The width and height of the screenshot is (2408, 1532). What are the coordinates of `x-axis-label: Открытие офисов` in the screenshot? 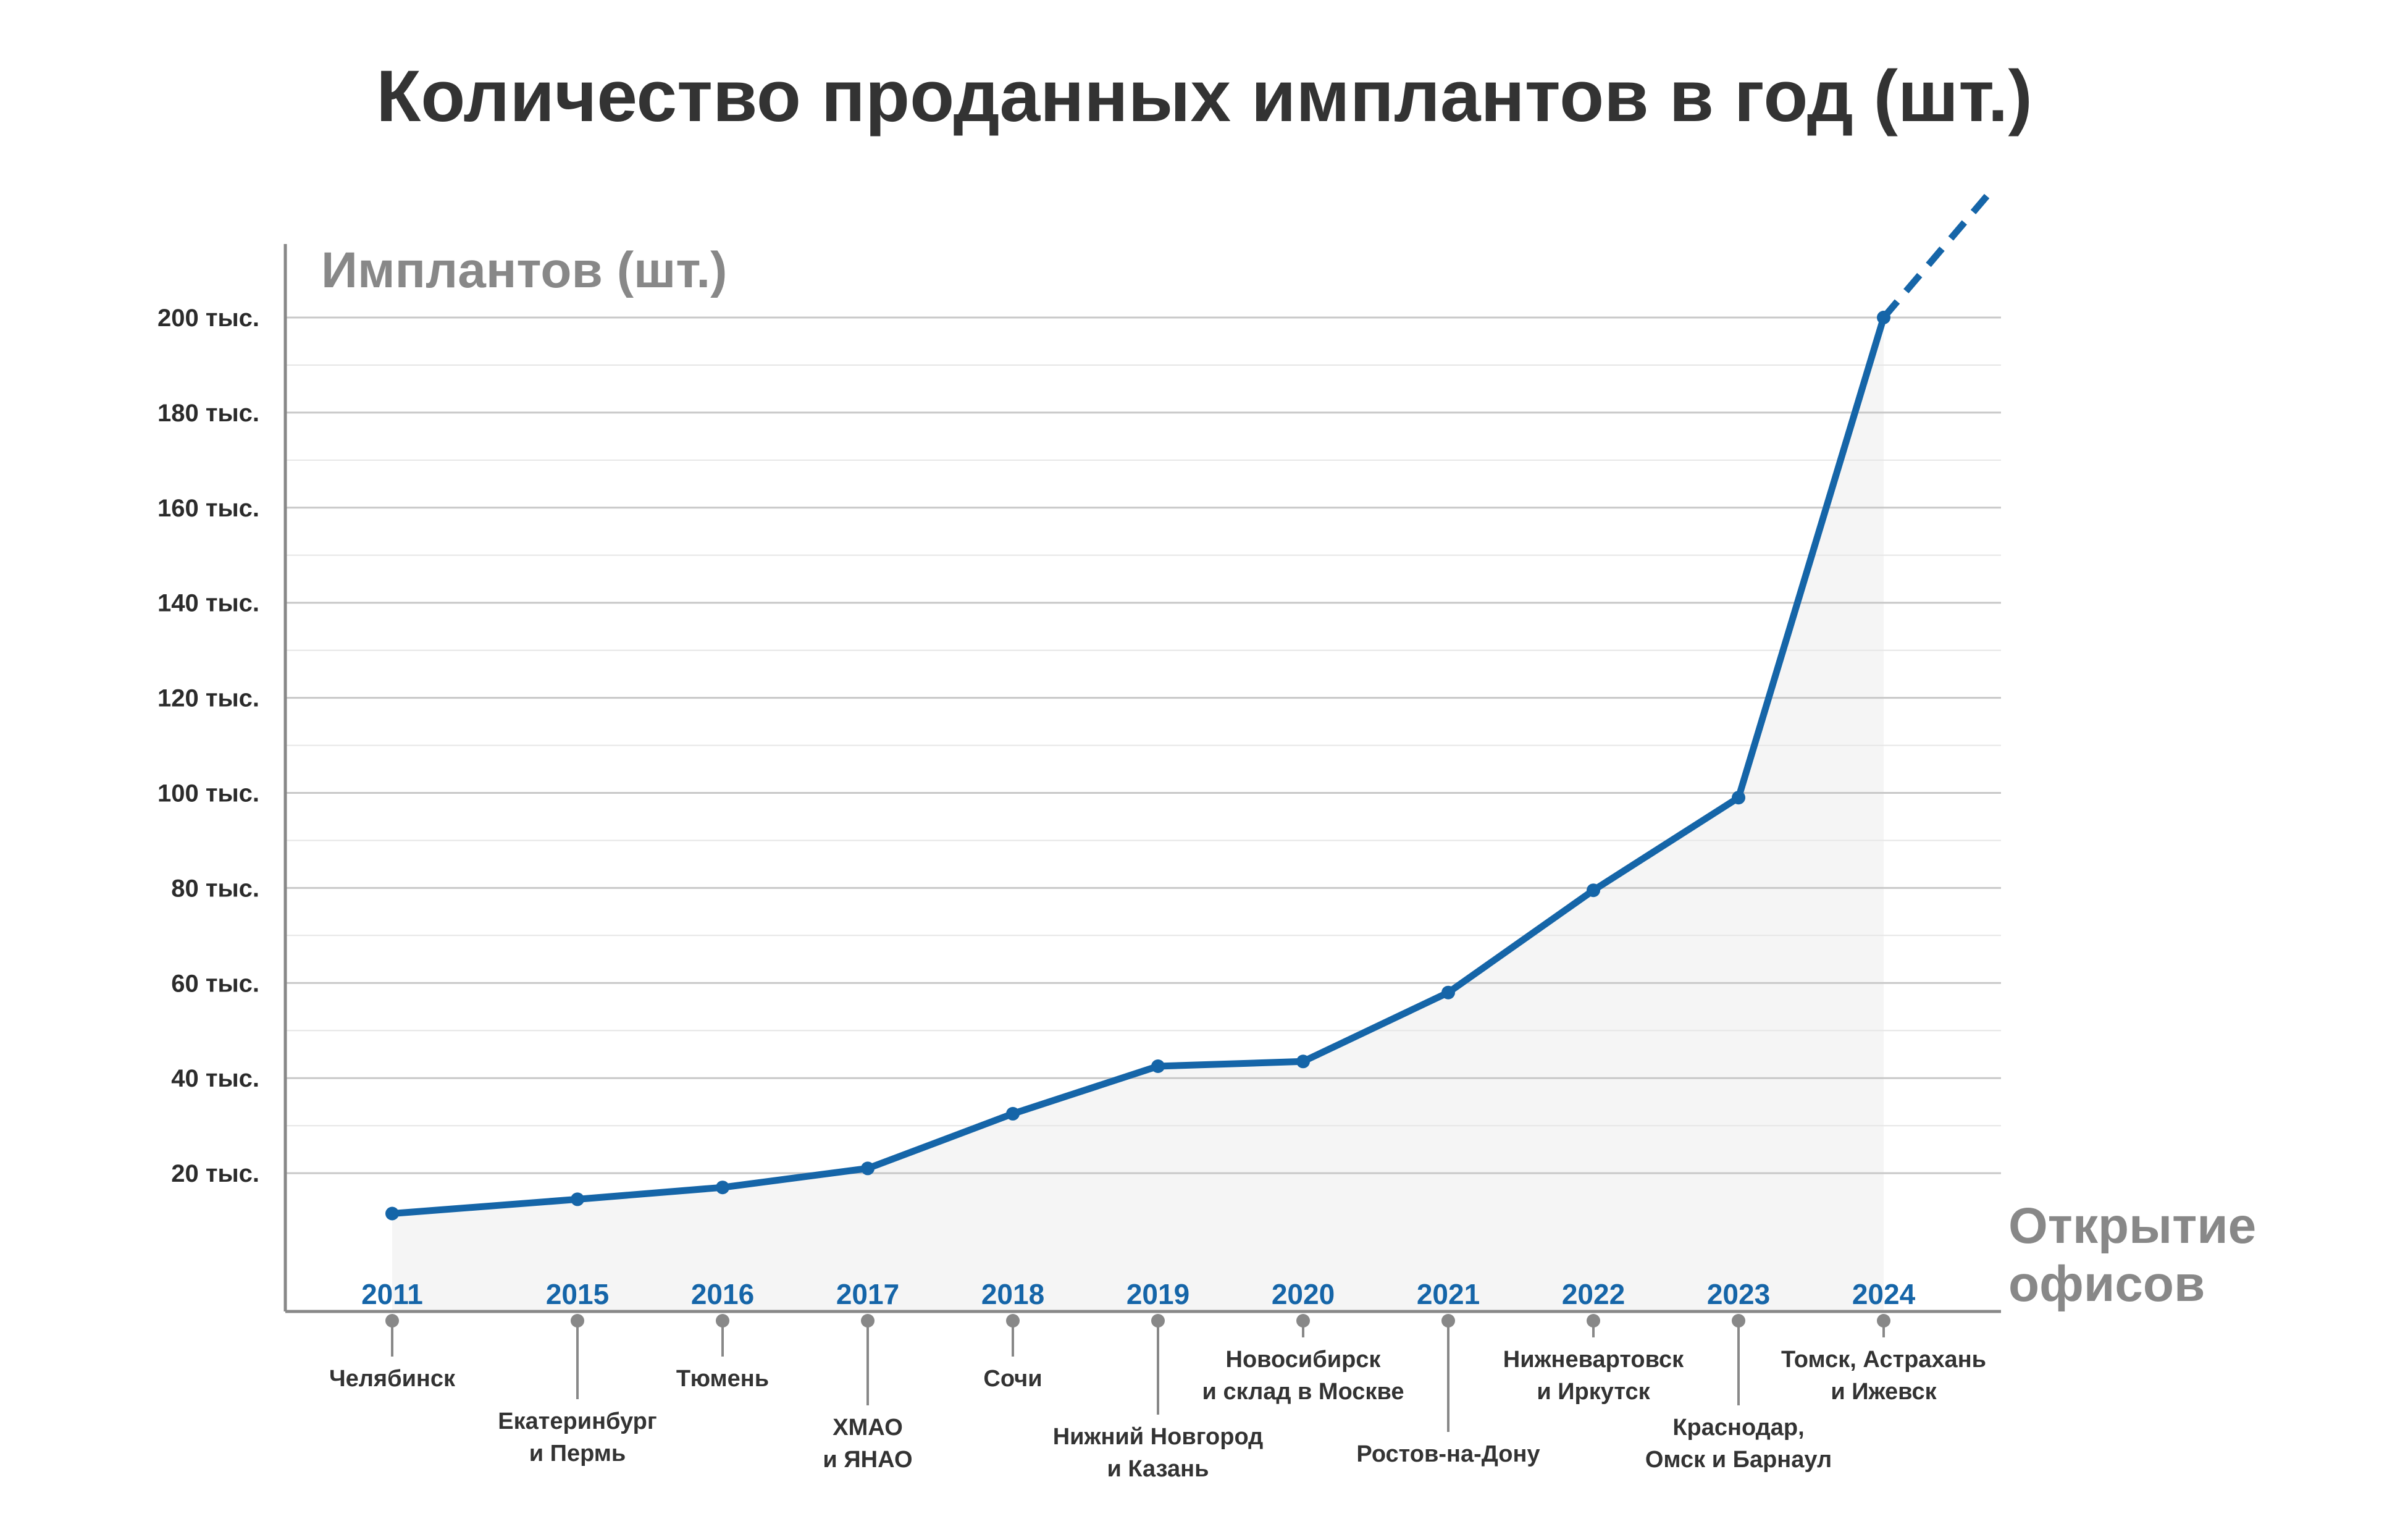 It's located at (2132, 1255).